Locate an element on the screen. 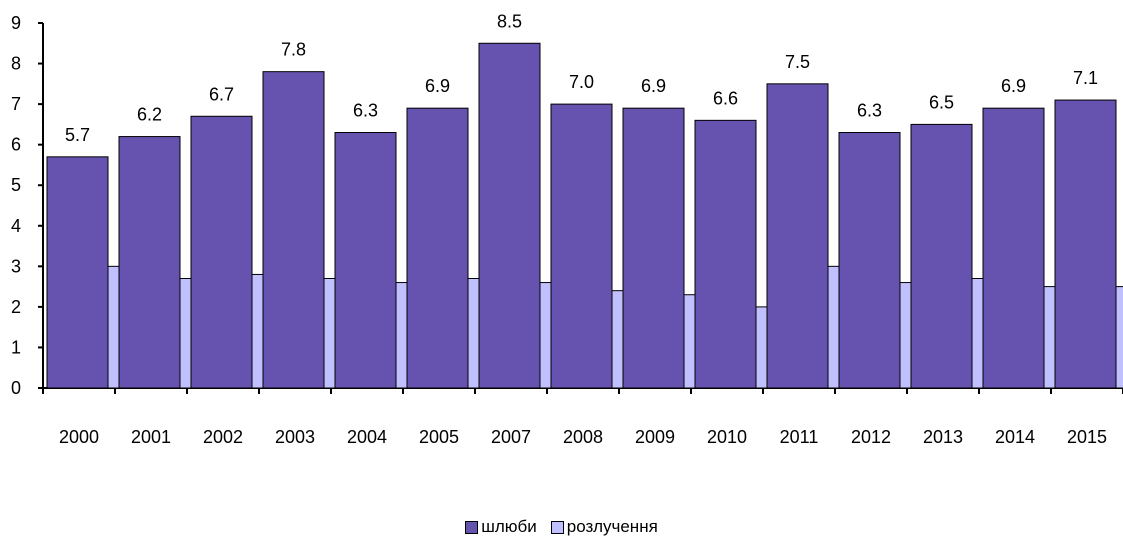 The height and width of the screenshot is (543, 1123). bar-marriages-2009 is located at coordinates (653, 248).